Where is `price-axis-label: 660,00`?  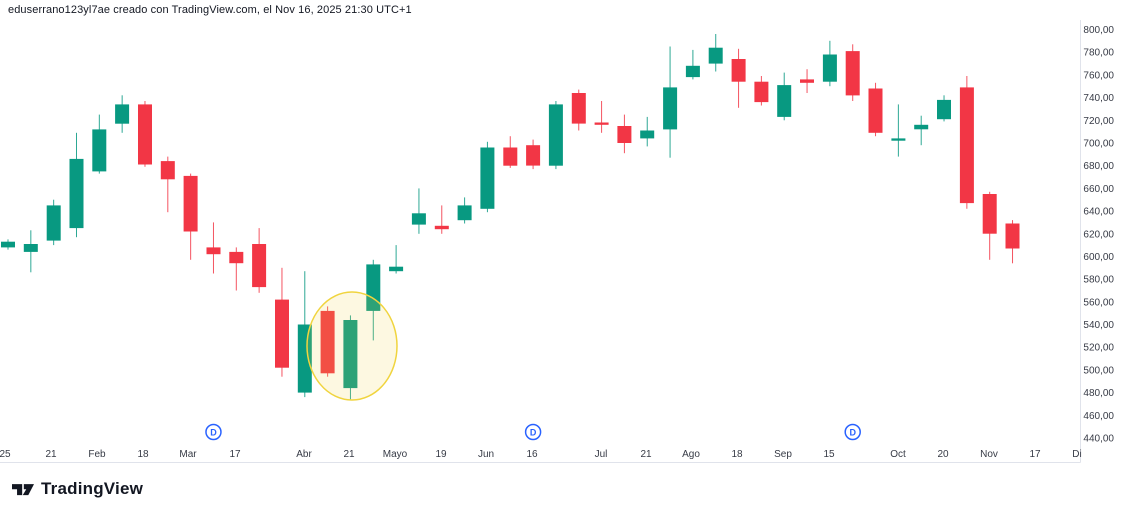
price-axis-label: 660,00 is located at coordinates (1098, 189).